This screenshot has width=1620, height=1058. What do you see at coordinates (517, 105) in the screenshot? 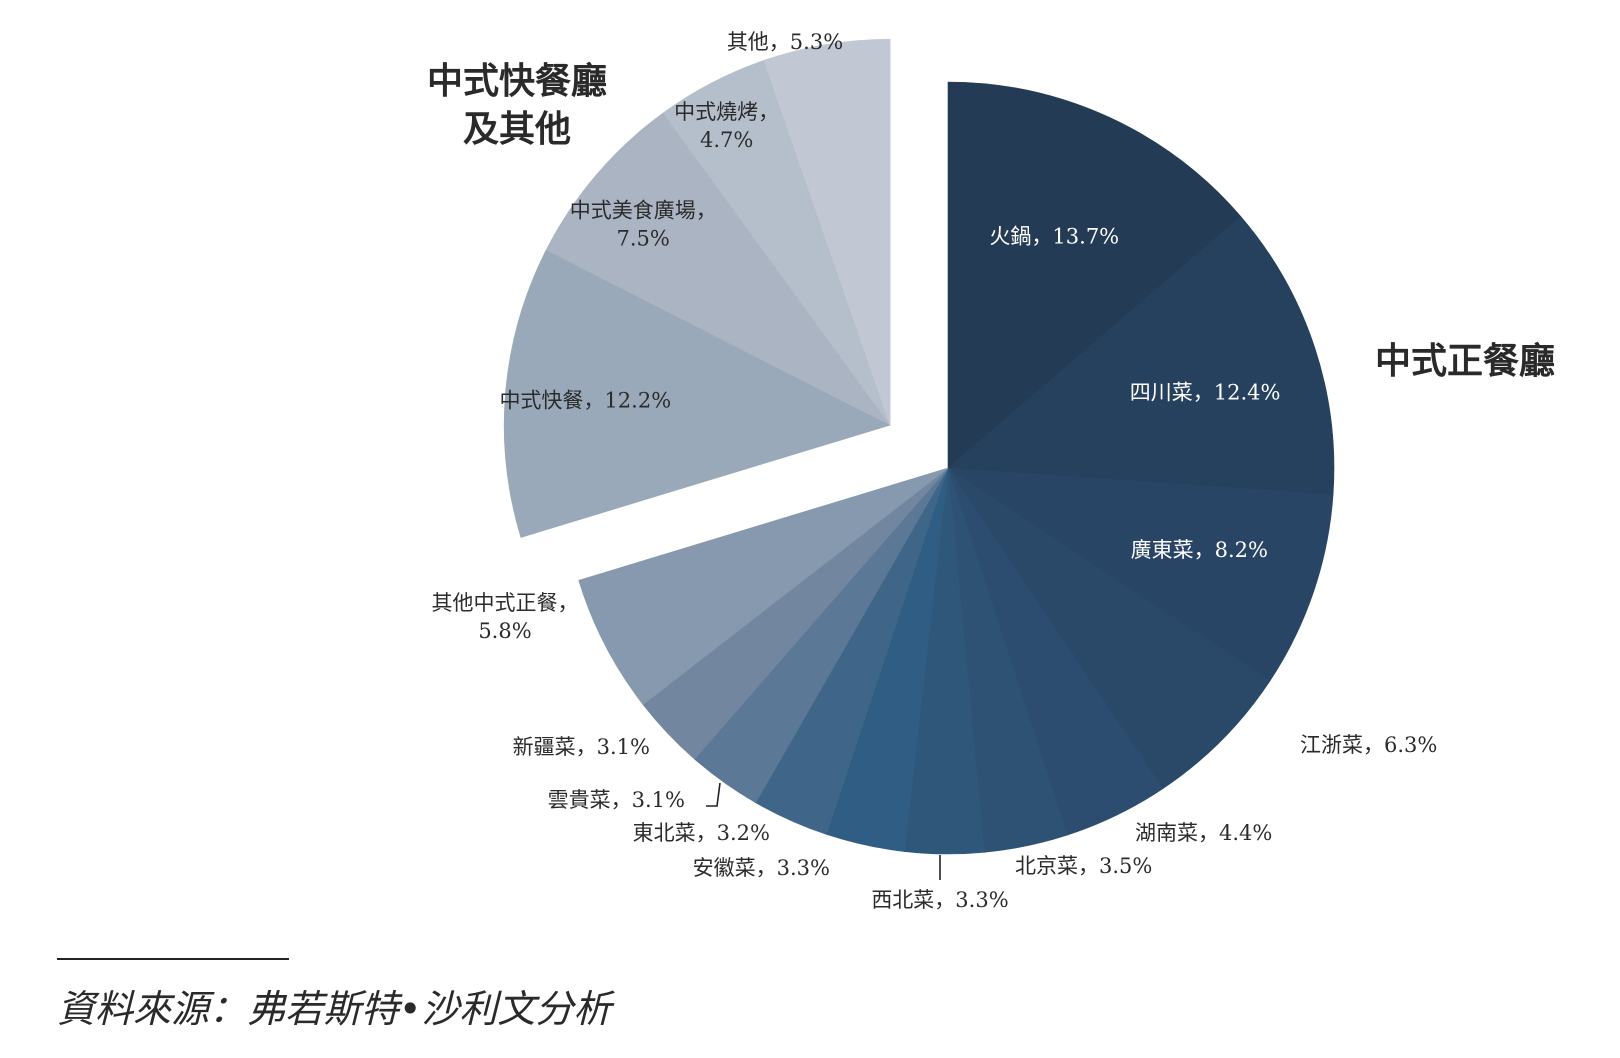
I see `group-title-quick-service: 中式快餐廳及其他` at bounding box center [517, 105].